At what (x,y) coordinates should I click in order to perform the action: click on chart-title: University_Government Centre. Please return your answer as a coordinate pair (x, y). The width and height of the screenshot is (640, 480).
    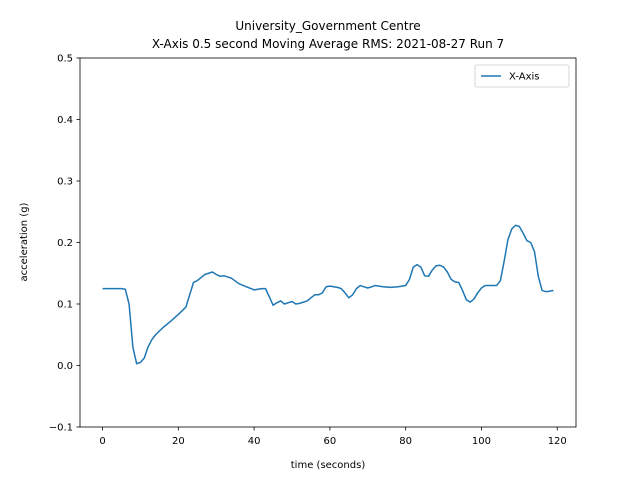
    Looking at the image, I should click on (327, 26).